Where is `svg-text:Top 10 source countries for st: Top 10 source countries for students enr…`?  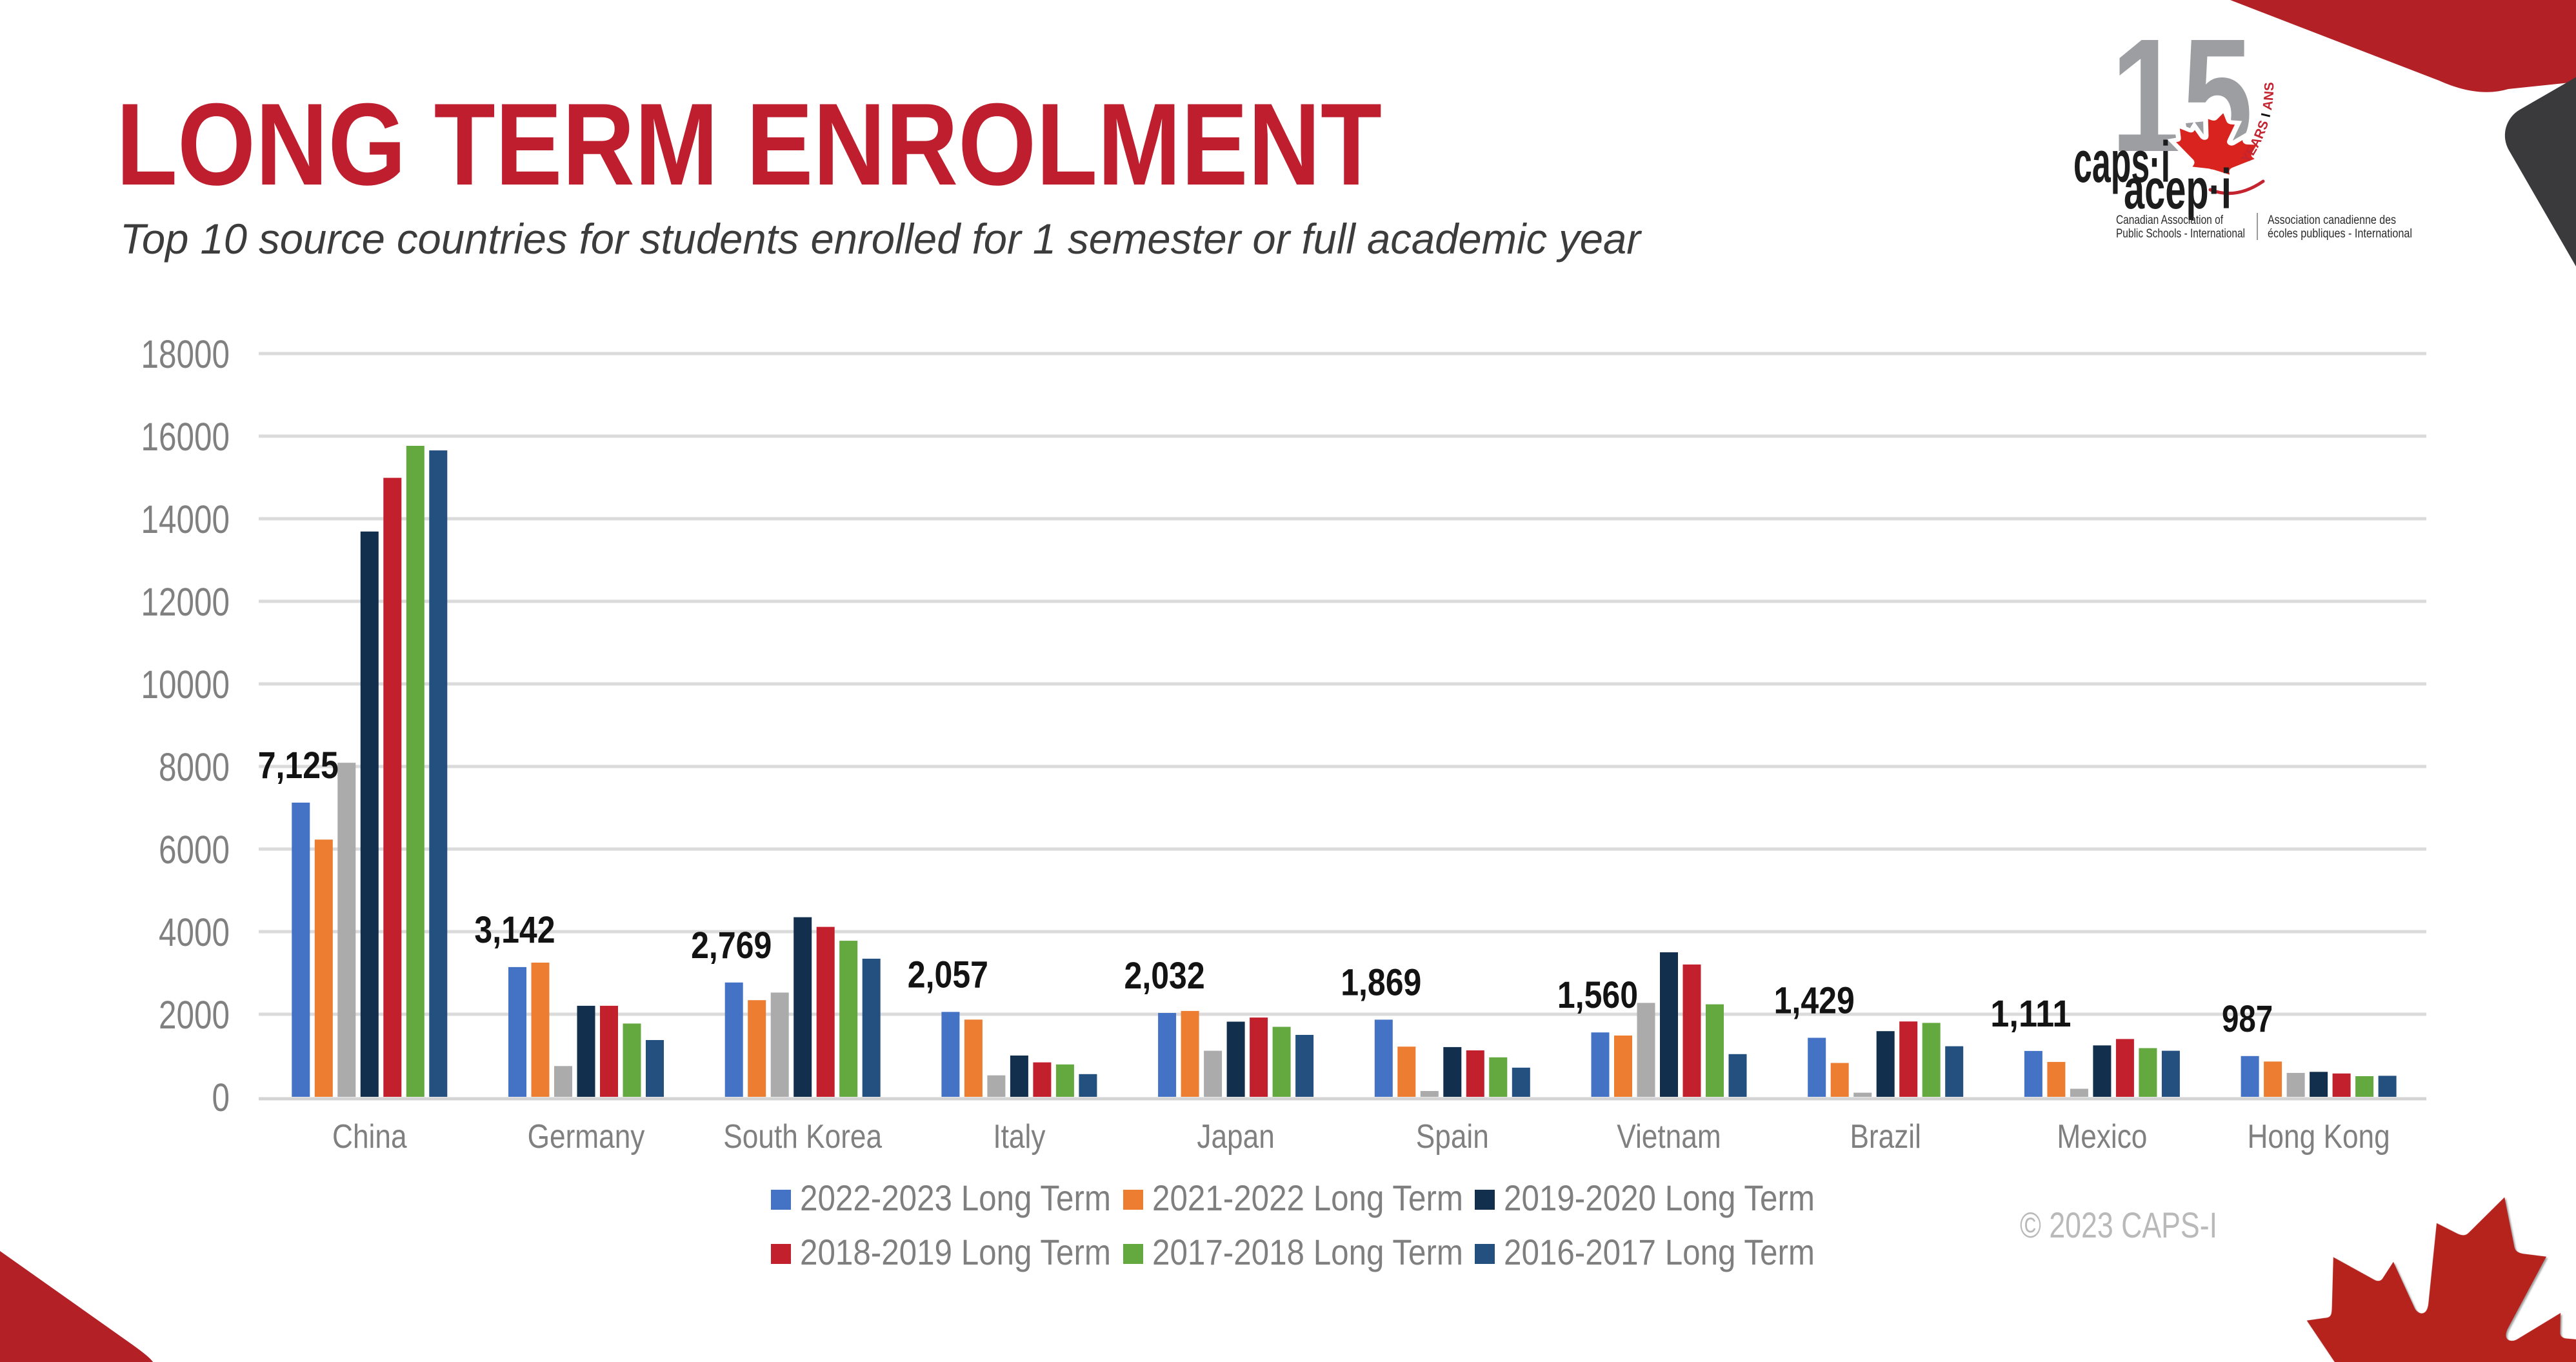 svg-text:Top 10 source countries for st: Top 10 source countries for students enr… is located at coordinates (881, 239).